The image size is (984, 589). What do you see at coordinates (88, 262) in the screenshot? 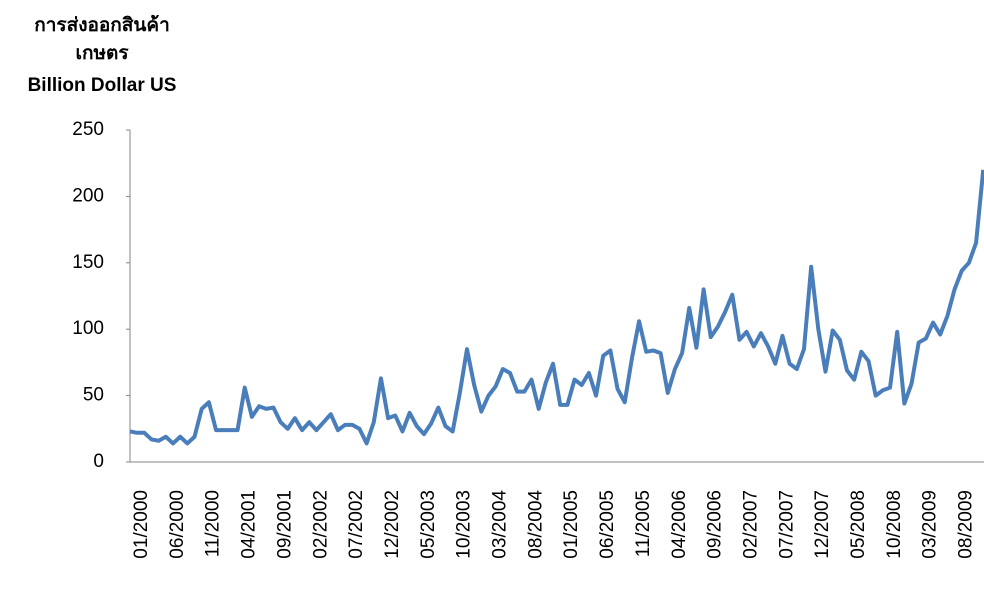
I see `y-tick-label: 150` at bounding box center [88, 262].